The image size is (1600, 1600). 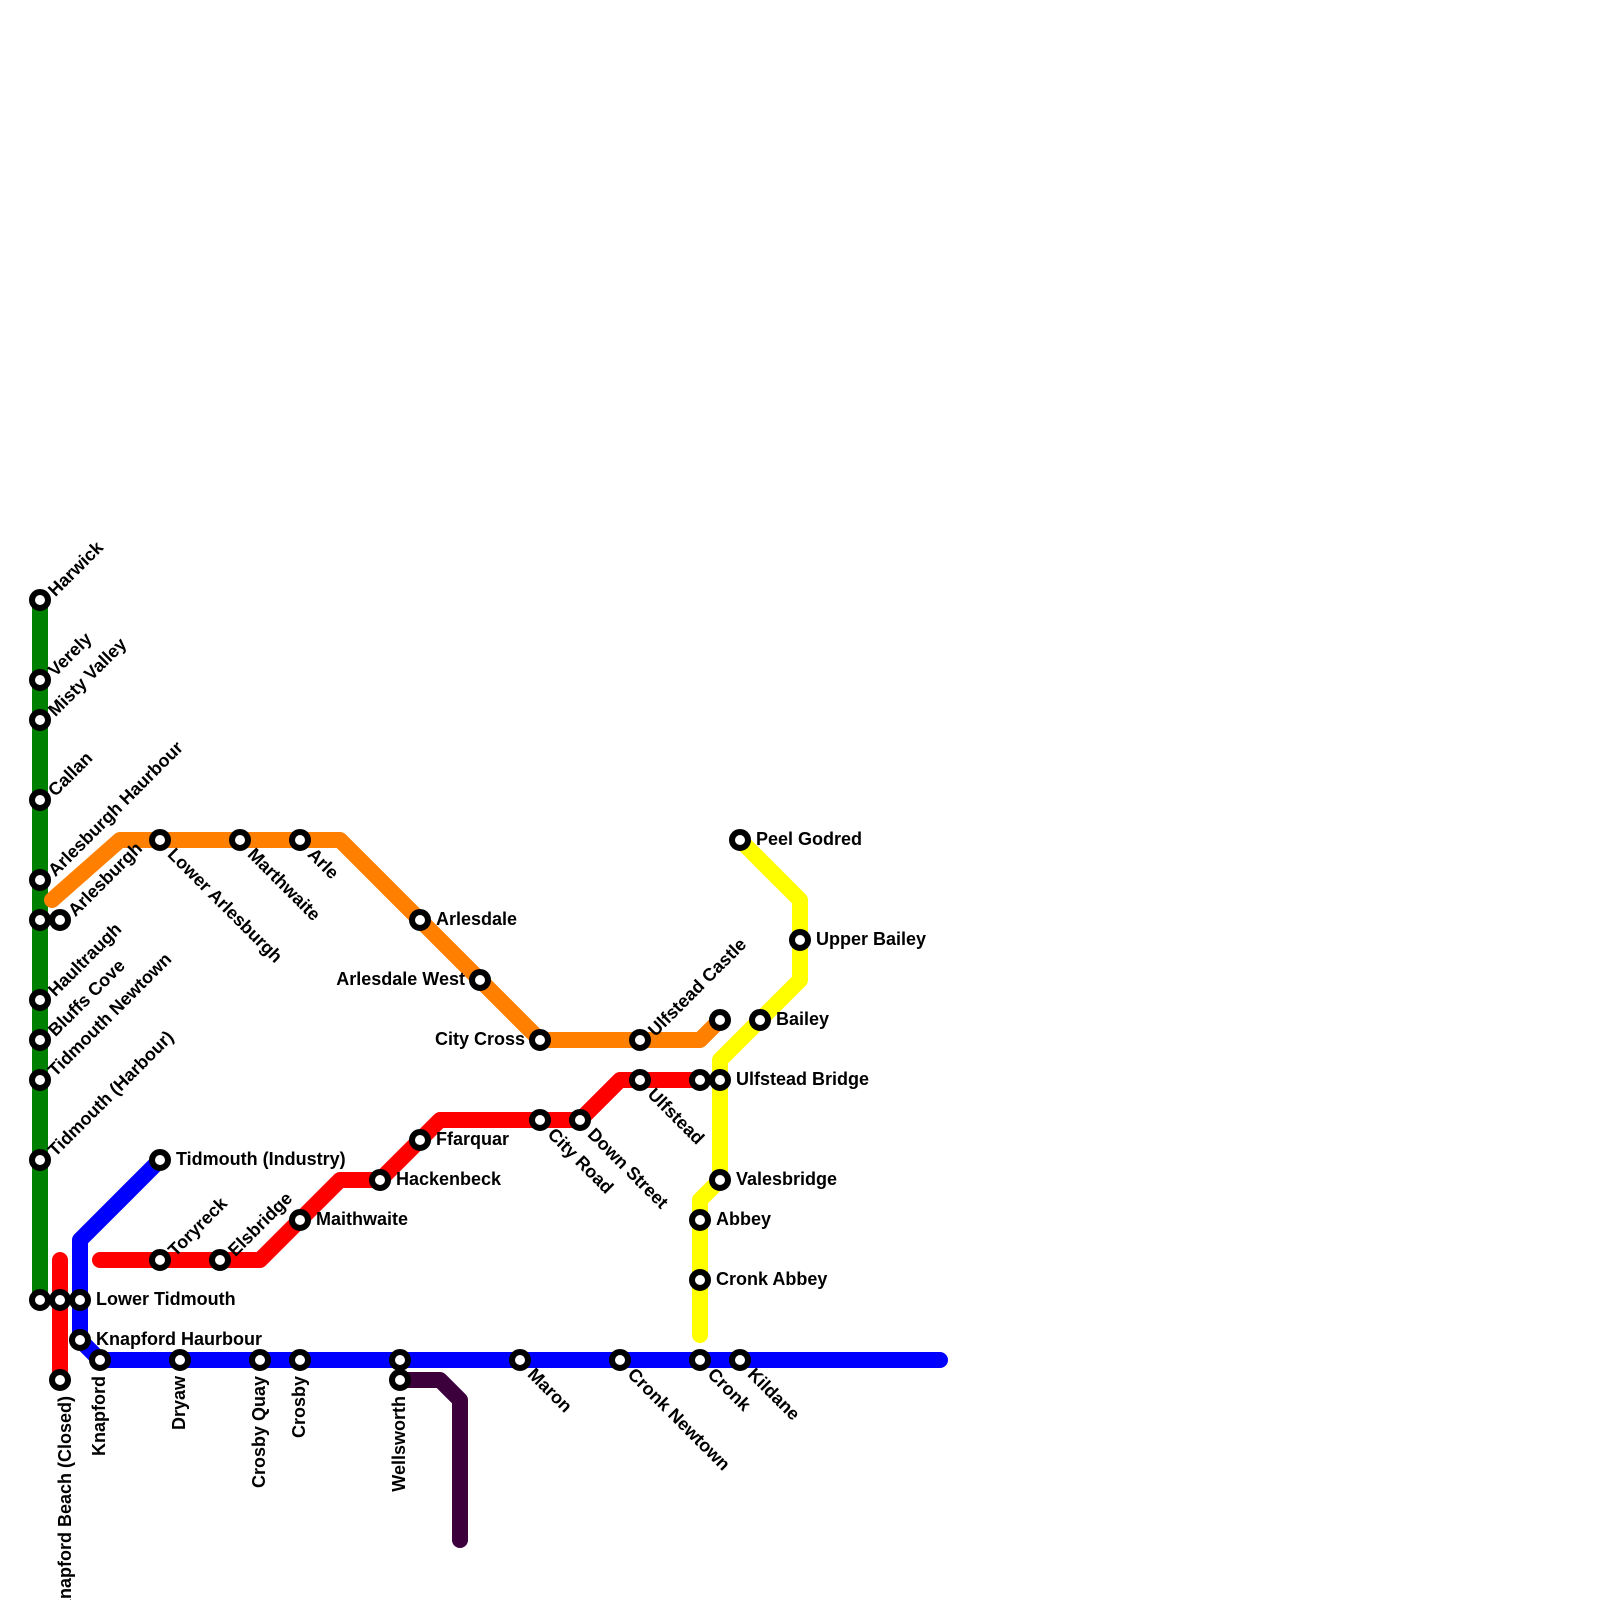 I want to click on station-label-tidmouth-industry: Tidmouth (Industry), so click(x=261, y=1159).